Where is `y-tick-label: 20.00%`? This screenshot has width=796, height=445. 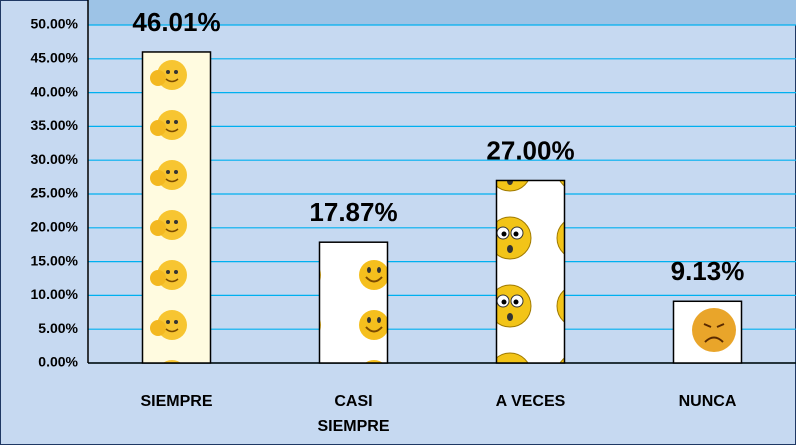
y-tick-label: 20.00% is located at coordinates (55, 227).